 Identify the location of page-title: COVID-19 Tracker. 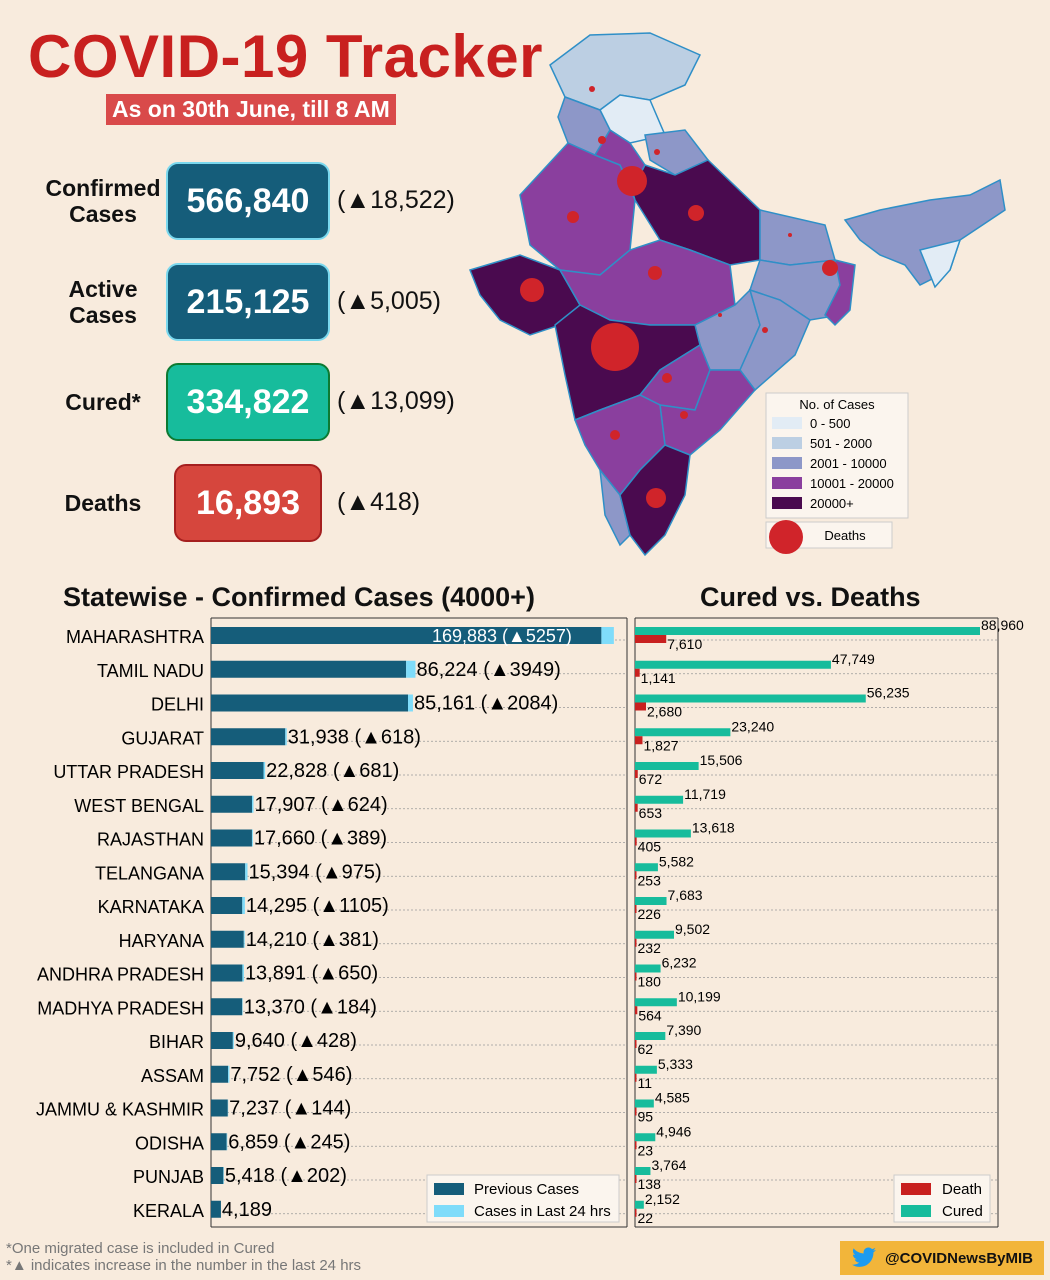
(285, 56).